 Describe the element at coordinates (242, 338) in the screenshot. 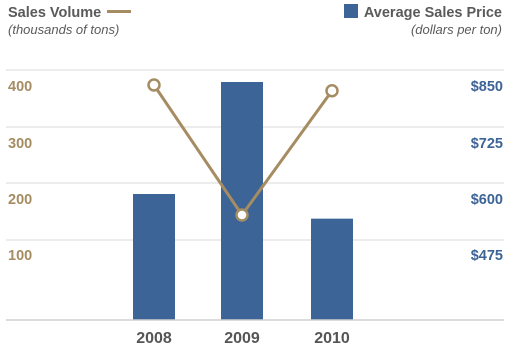

I see `x-tick-label: 2009` at that location.